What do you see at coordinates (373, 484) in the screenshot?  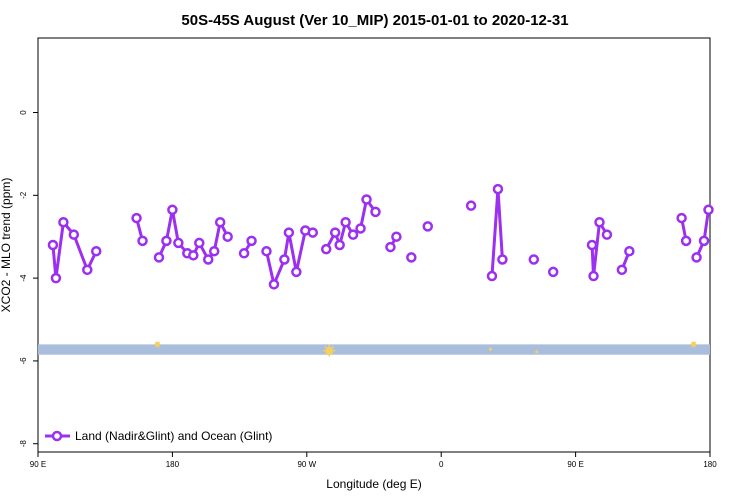 I see `x-axis-label: Longitude (deg E)` at bounding box center [373, 484].